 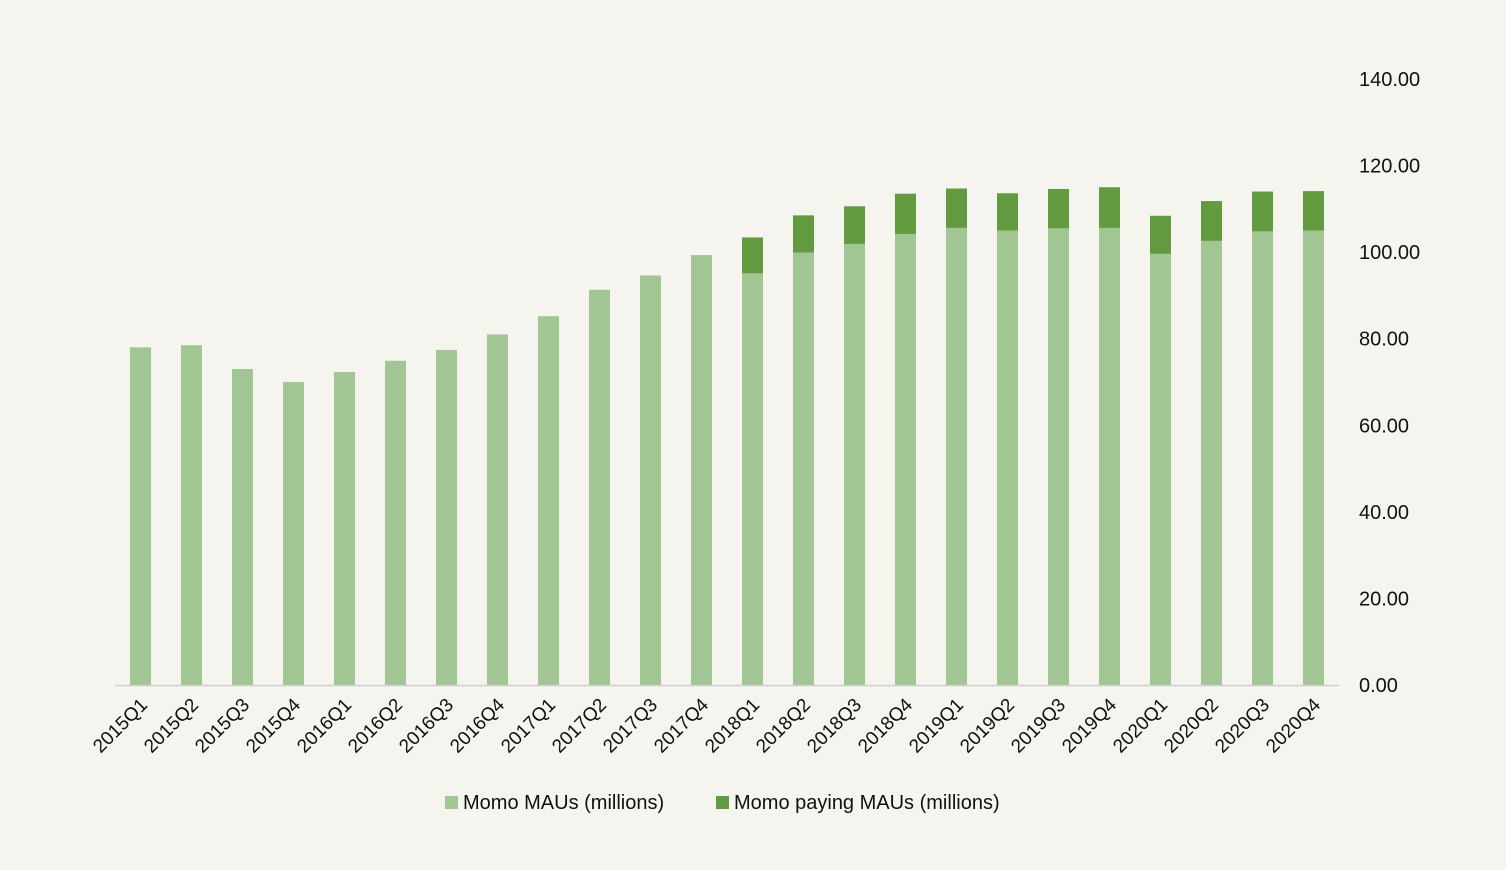 I want to click on bar-maus-2016Q3, so click(x=446, y=517).